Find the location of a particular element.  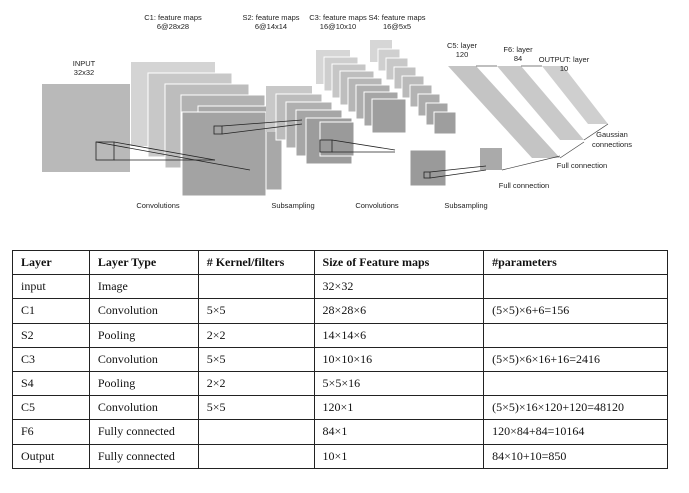

table-row: input Image 32×32 is located at coordinates (340, 287).